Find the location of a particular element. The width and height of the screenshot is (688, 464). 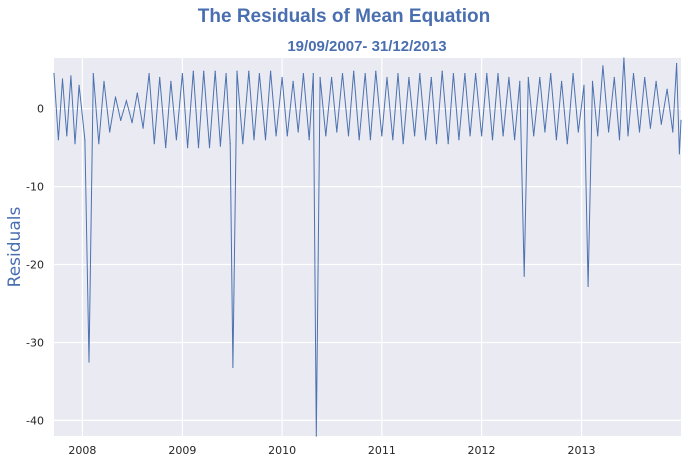

chart-title: The Residuals of Mean Equation is located at coordinates (344, 16).